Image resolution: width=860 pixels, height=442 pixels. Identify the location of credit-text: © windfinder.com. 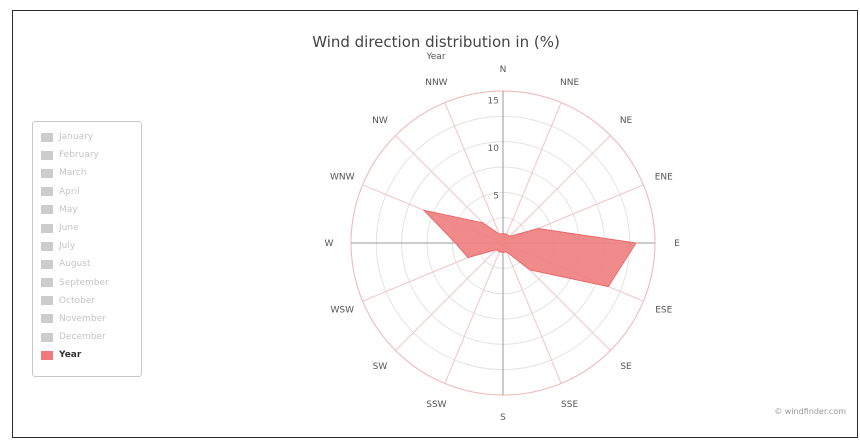
(810, 411).